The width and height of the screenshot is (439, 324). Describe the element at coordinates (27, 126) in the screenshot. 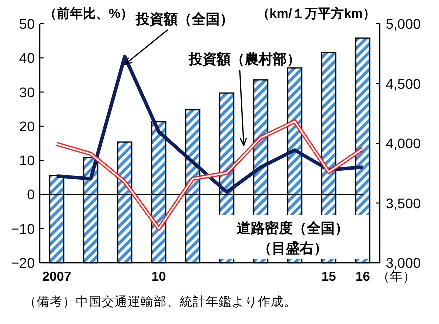

I see `y-tick-label: 20` at that location.